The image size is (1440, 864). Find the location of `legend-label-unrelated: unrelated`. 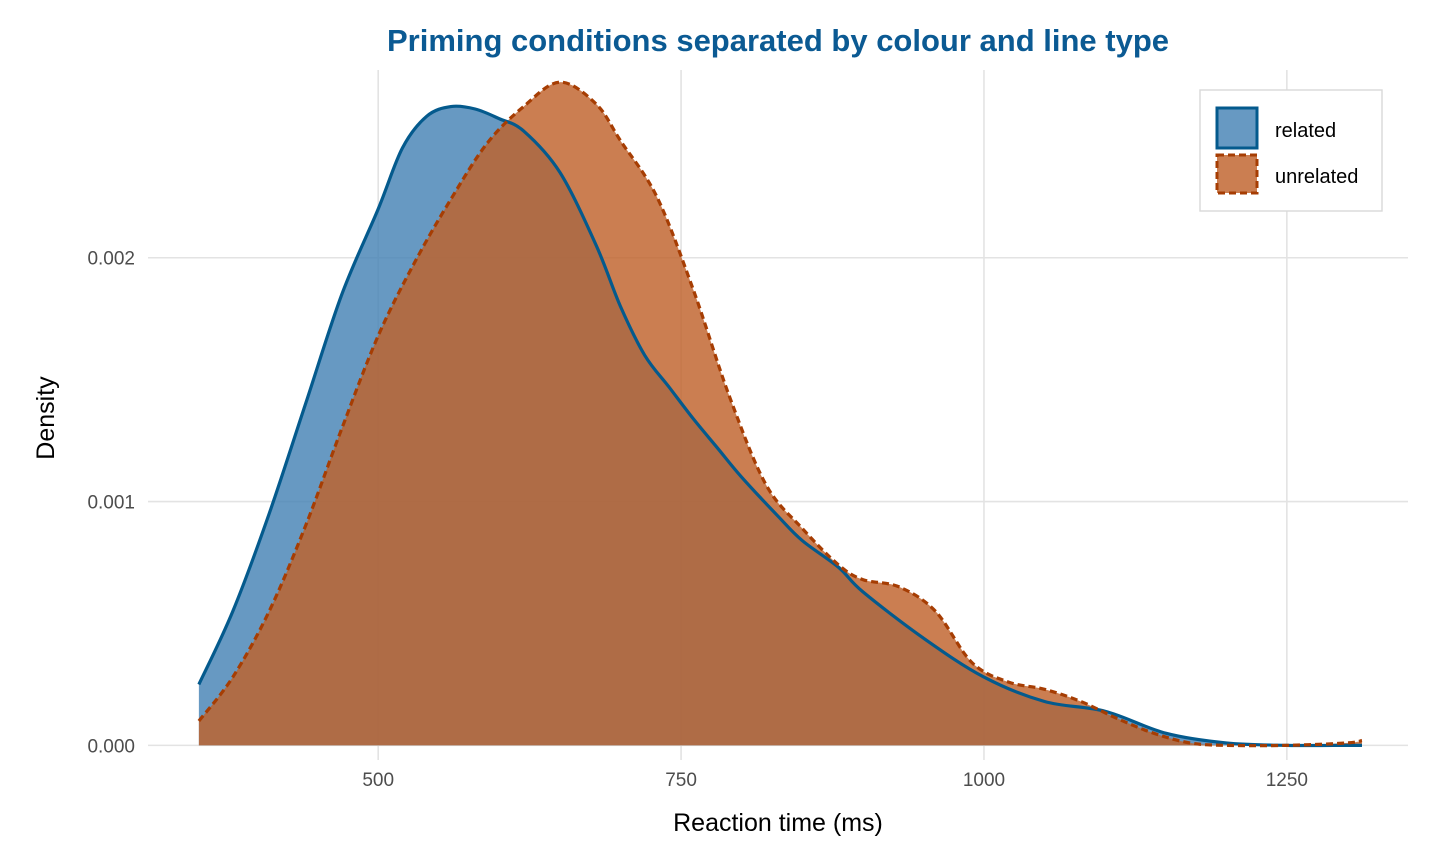

legend-label-unrelated: unrelated is located at coordinates (1316, 177).